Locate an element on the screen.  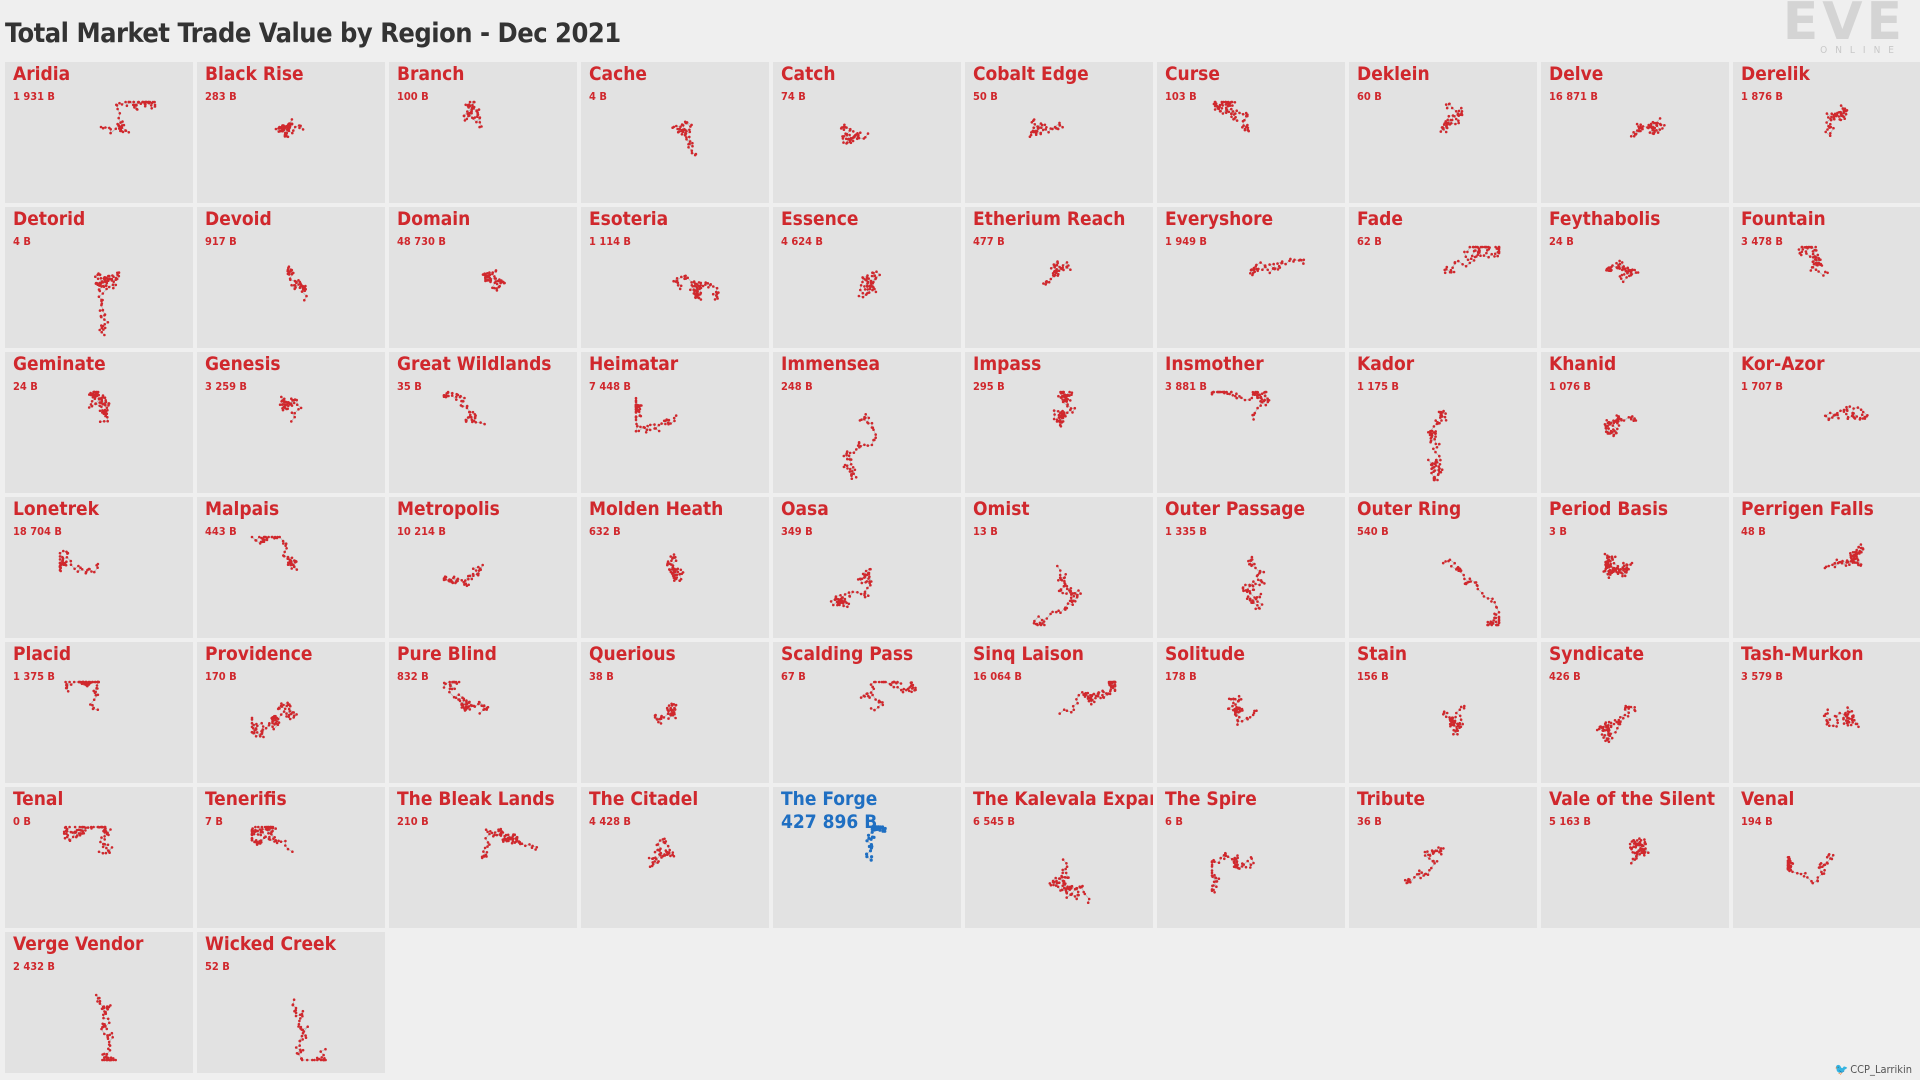
region-trade-value: 10 214 B is located at coordinates (421, 531).